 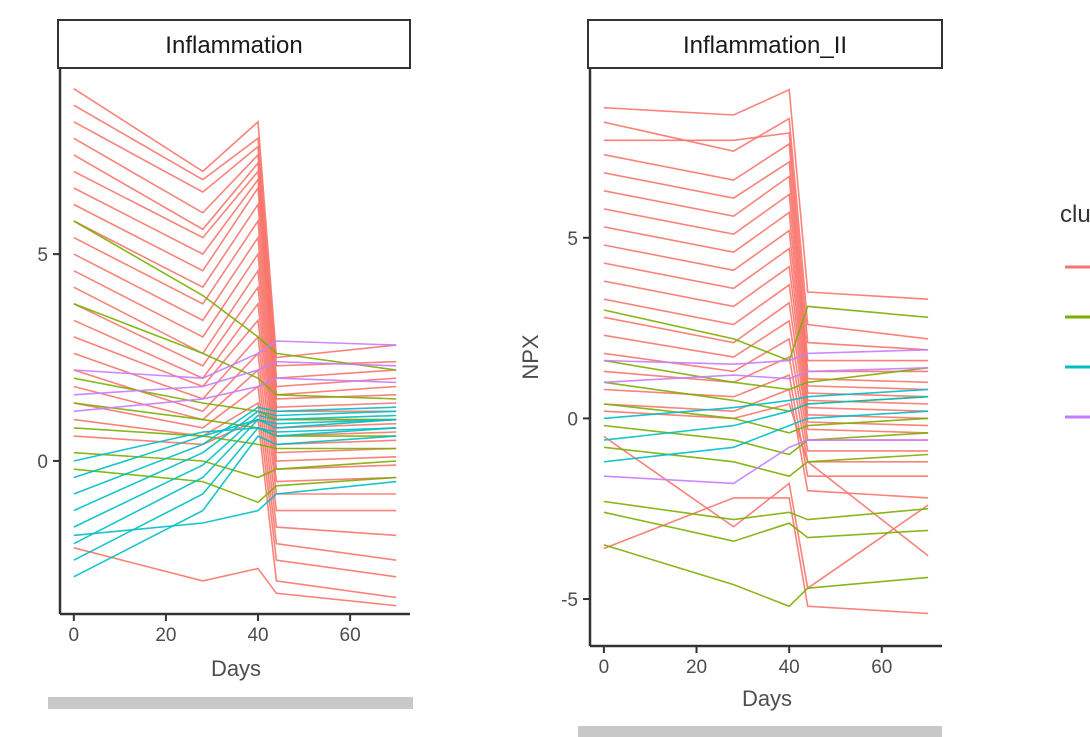 I want to click on legend: clu, so click(x=1075, y=310).